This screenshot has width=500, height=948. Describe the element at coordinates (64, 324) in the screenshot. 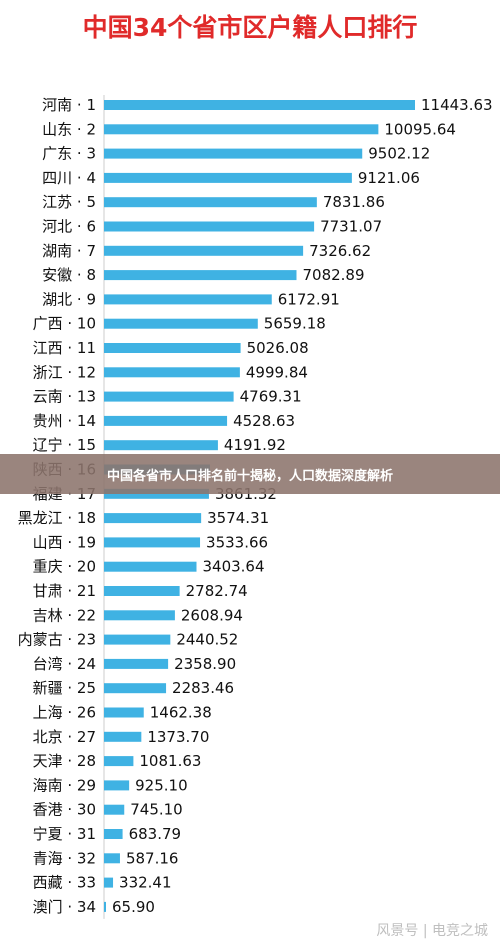

I see `category-label: 广西 · 10` at that location.